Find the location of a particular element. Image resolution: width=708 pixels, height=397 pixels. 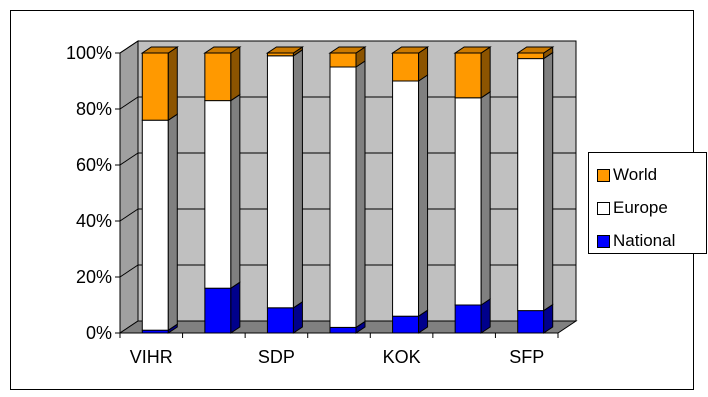

y-tick-label: 20% is located at coordinates (94, 277).